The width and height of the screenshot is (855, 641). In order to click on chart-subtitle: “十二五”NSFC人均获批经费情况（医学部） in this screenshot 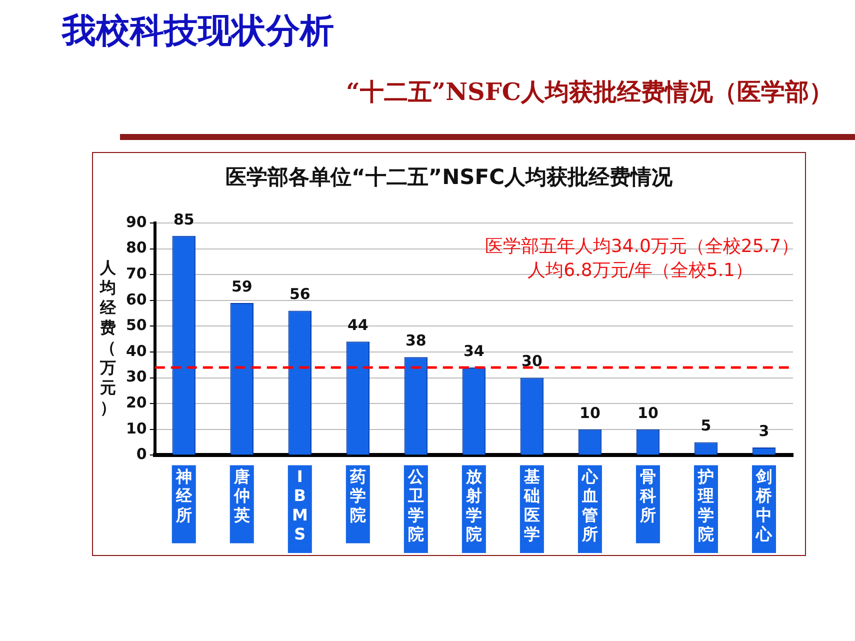, I will do `click(589, 92)`.